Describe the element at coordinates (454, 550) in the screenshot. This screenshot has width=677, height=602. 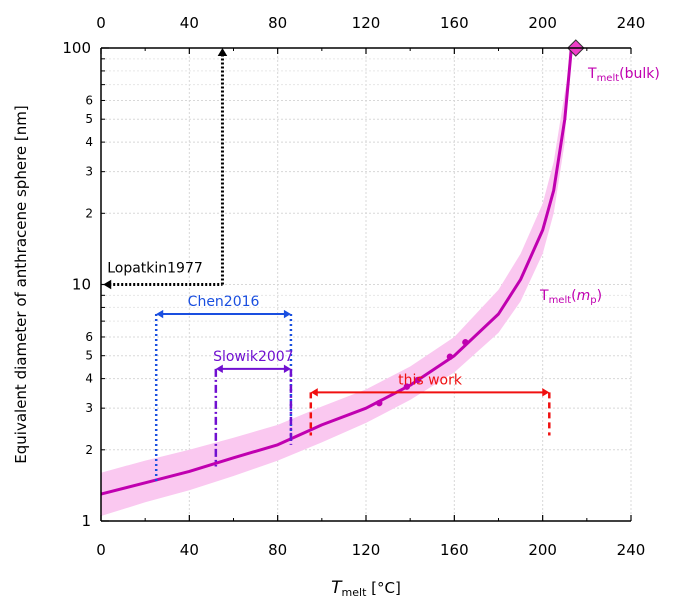
I see `x-tick-label: 160` at that location.